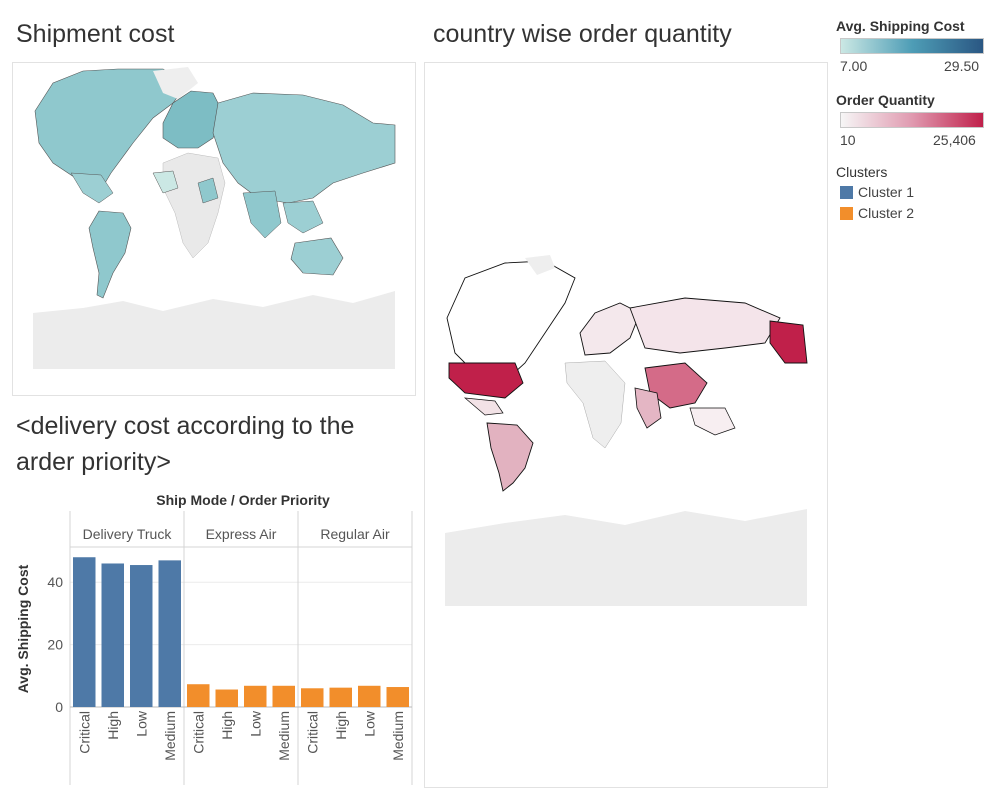 Image resolution: width=1000 pixels, height=800 pixels. Describe the element at coordinates (398, 697) in the screenshot. I see `bar-regular-air-medium` at that location.